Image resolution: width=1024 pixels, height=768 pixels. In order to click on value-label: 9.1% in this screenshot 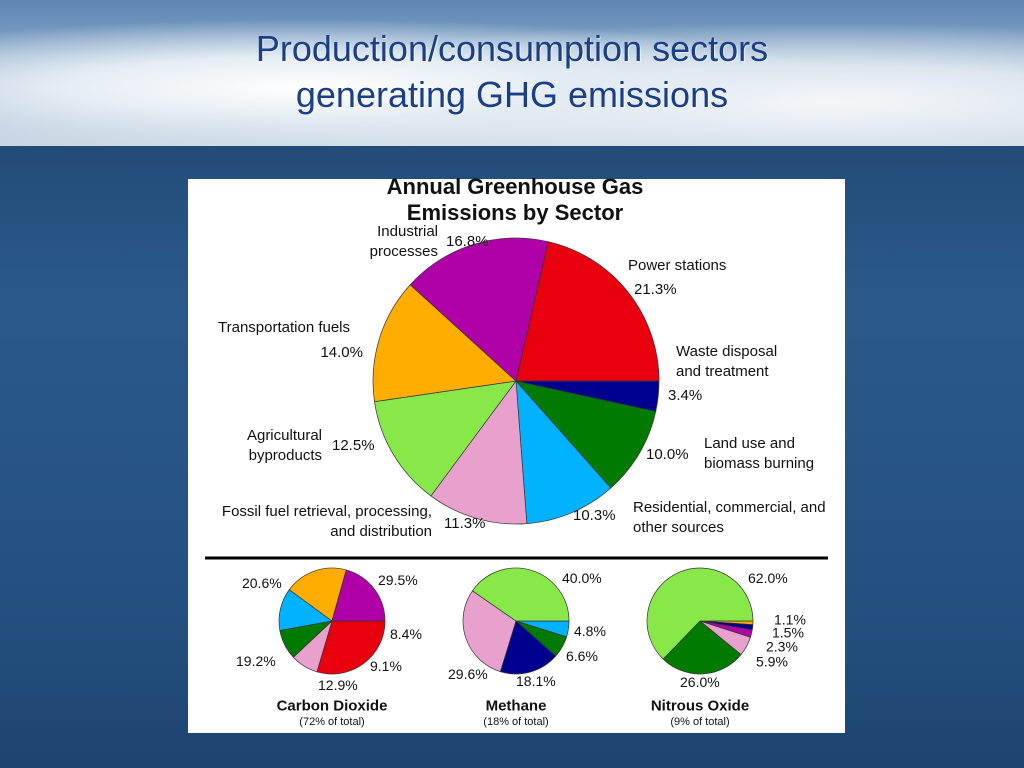, I will do `click(386, 666)`.